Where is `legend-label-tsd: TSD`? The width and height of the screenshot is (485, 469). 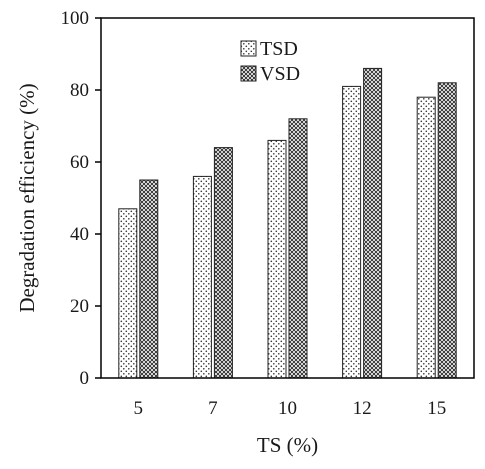
legend-label-tsd: TSD is located at coordinates (279, 49).